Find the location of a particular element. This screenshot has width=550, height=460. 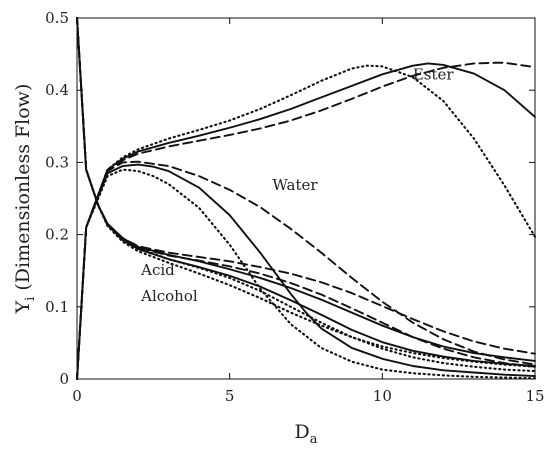

x-axis-title-subscript: a is located at coordinates (314, 439).